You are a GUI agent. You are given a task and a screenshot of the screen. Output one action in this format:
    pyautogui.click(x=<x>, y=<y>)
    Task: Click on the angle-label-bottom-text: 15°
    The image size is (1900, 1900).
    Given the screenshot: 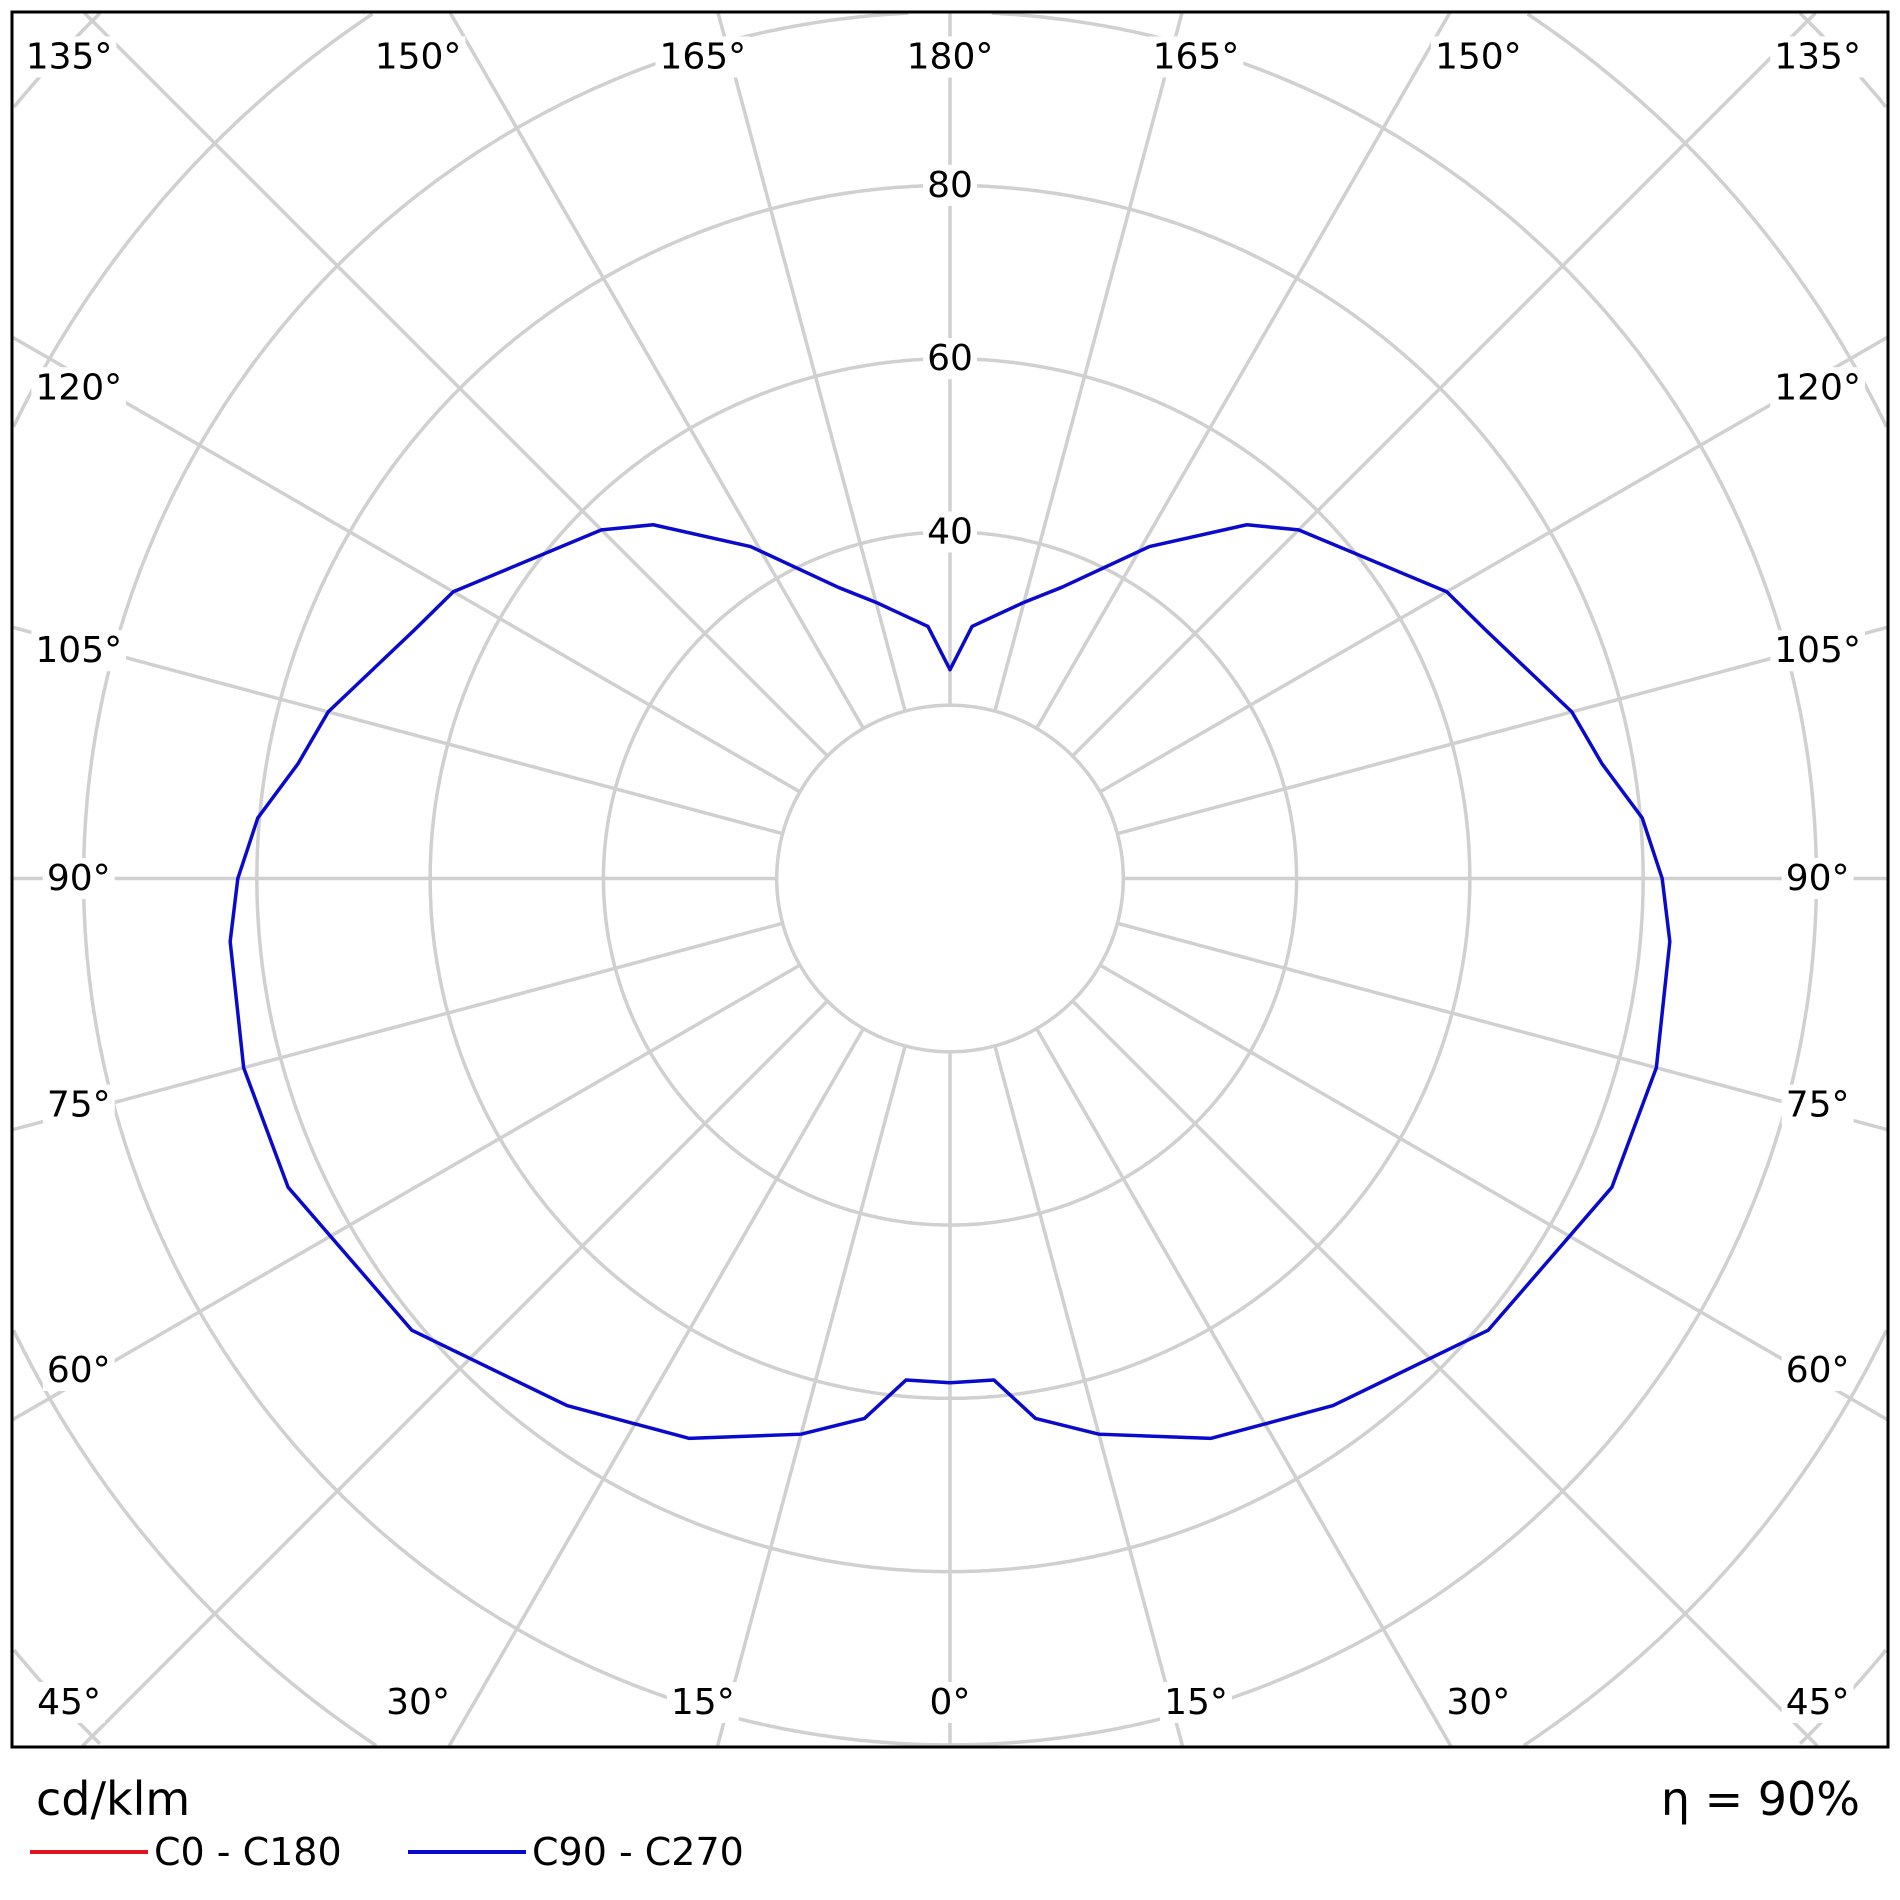 What is the action you would take?
    pyautogui.click(x=703, y=1702)
    